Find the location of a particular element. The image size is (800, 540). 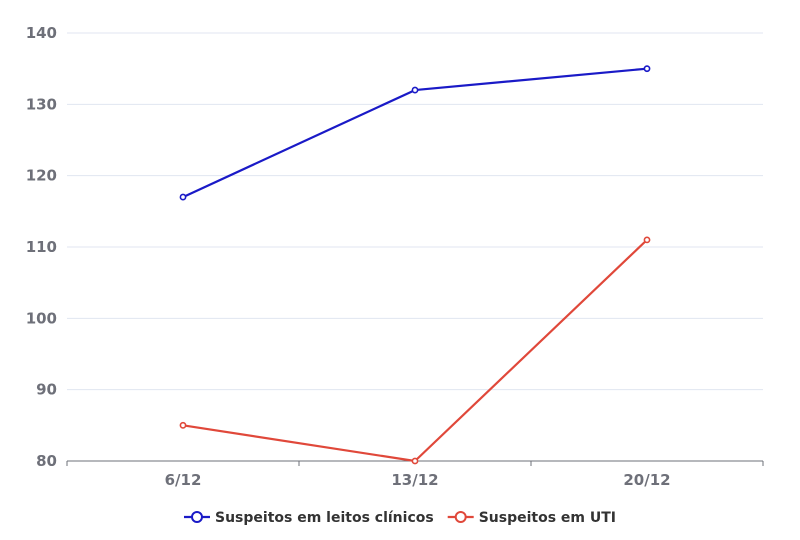

legend-item-0: Suspeitos em leitos clínicos is located at coordinates (308, 518).